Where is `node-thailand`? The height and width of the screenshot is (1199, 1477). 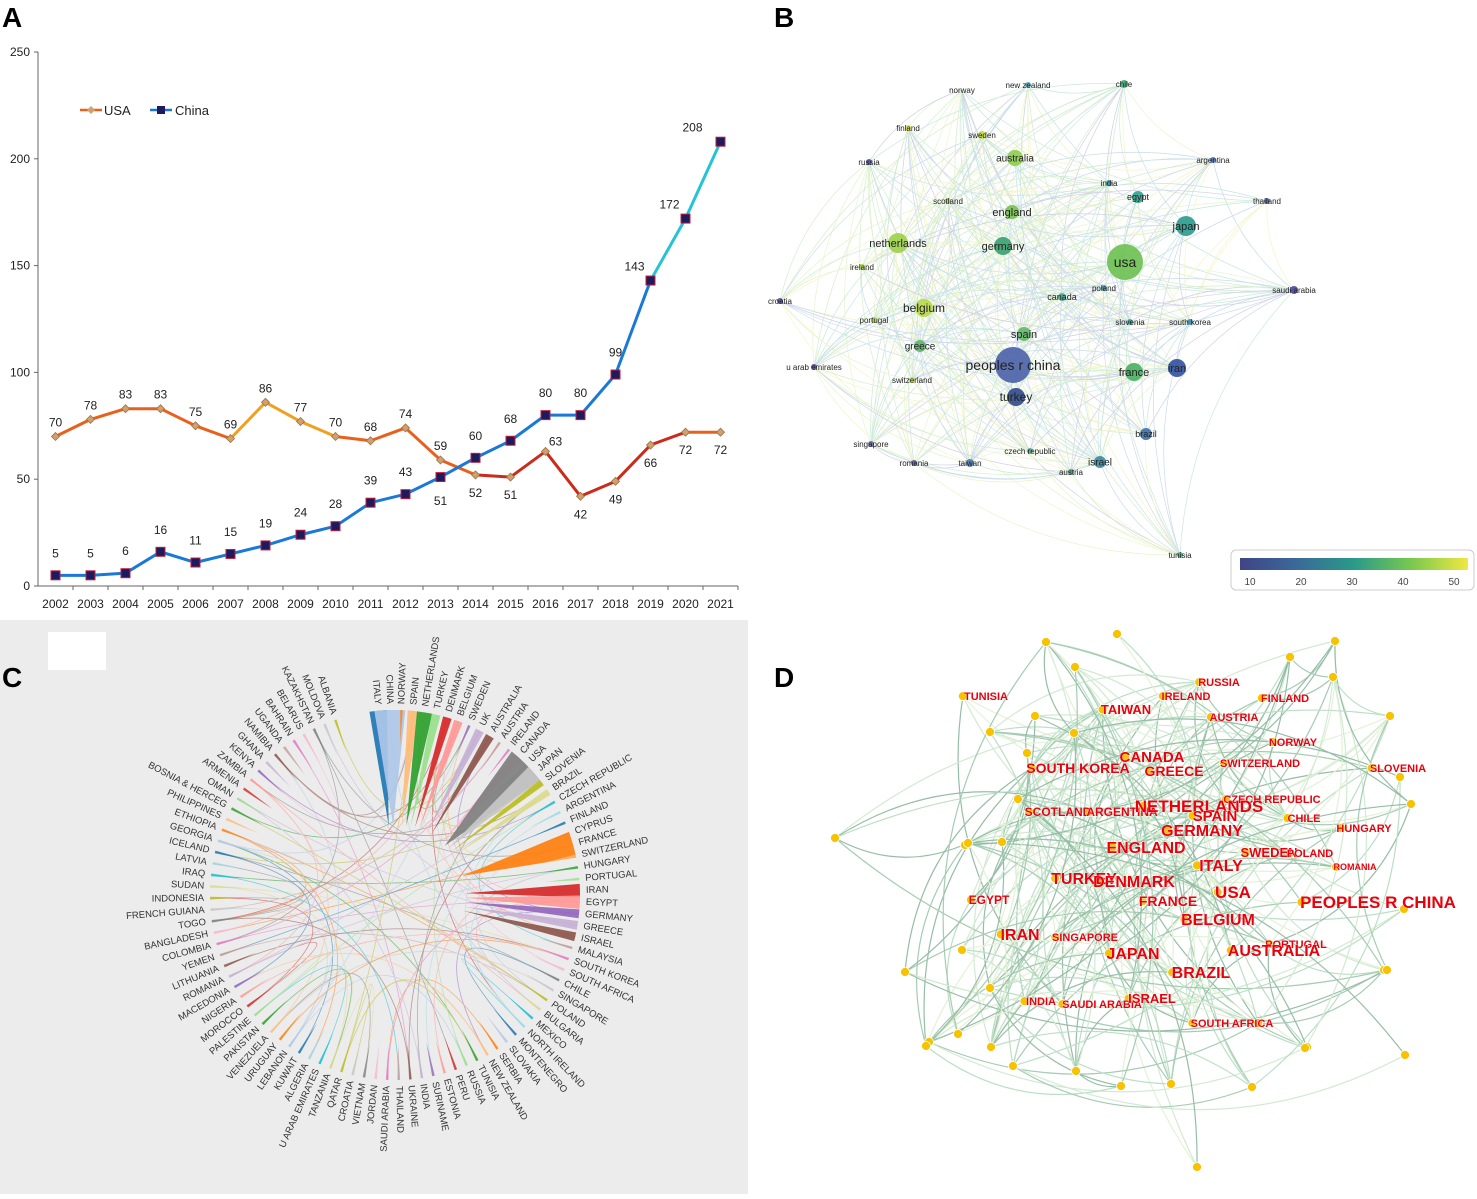
node-thailand is located at coordinates (1267, 201).